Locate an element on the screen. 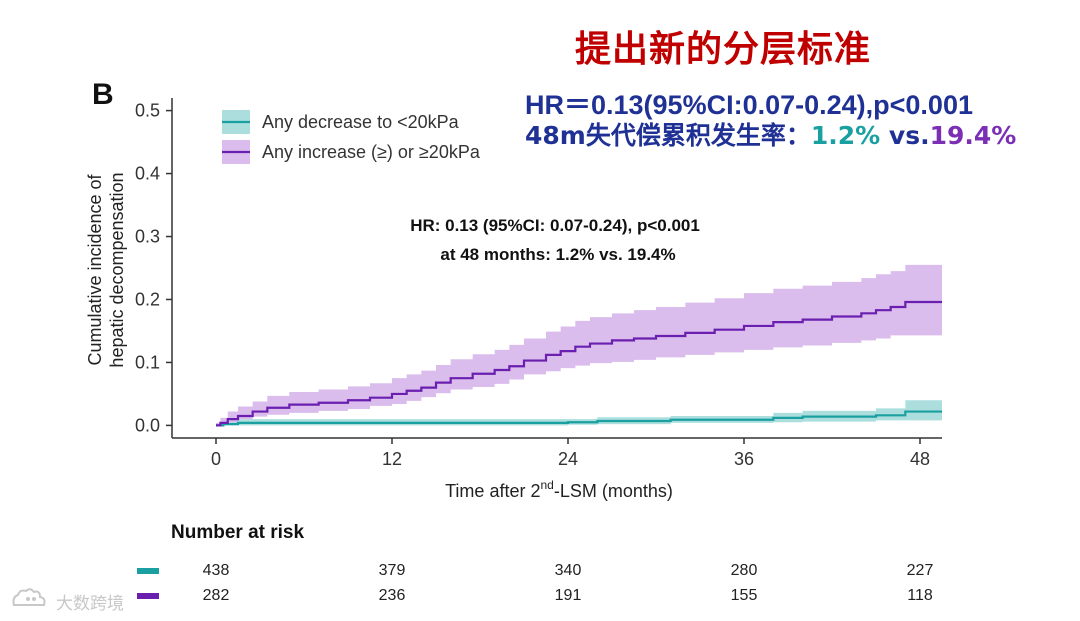 Image resolution: width=1080 pixels, height=621 pixels. annotation-line-1: HR: 0.13 (95%CI: 0.07-0.24), p<0.001 is located at coordinates (555, 225).